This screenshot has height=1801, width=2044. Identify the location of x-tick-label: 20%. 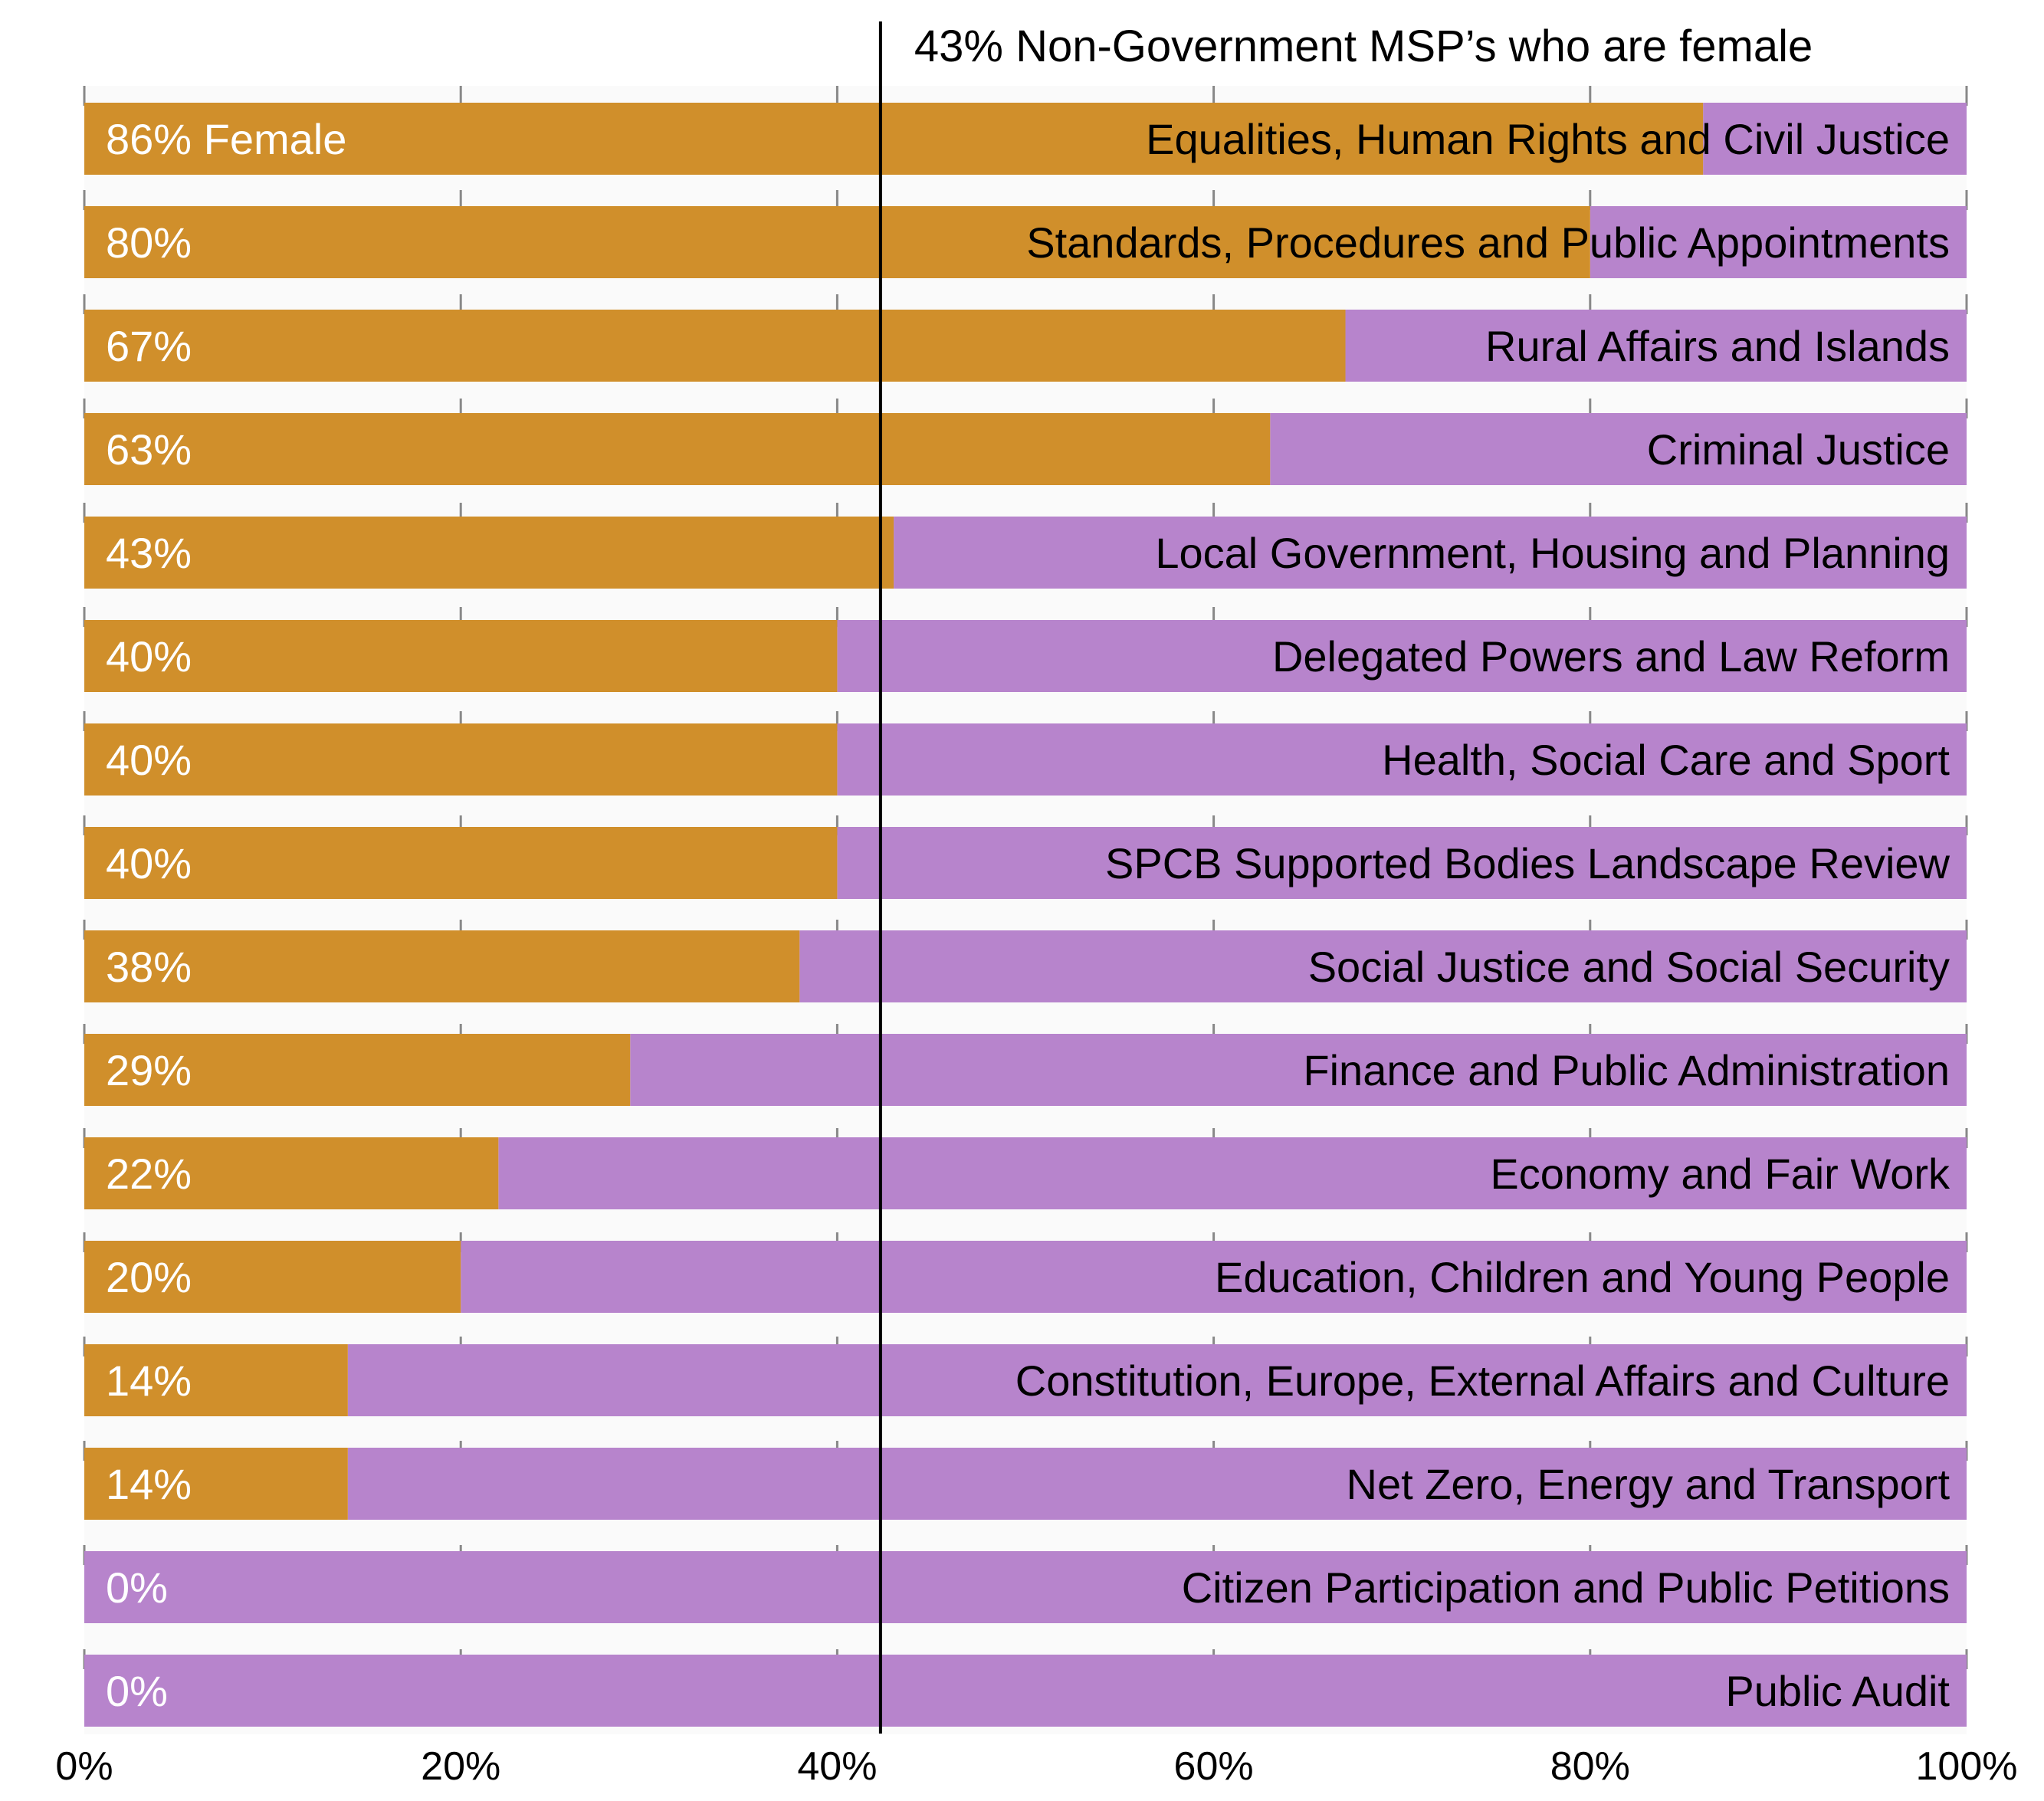
(461, 1766).